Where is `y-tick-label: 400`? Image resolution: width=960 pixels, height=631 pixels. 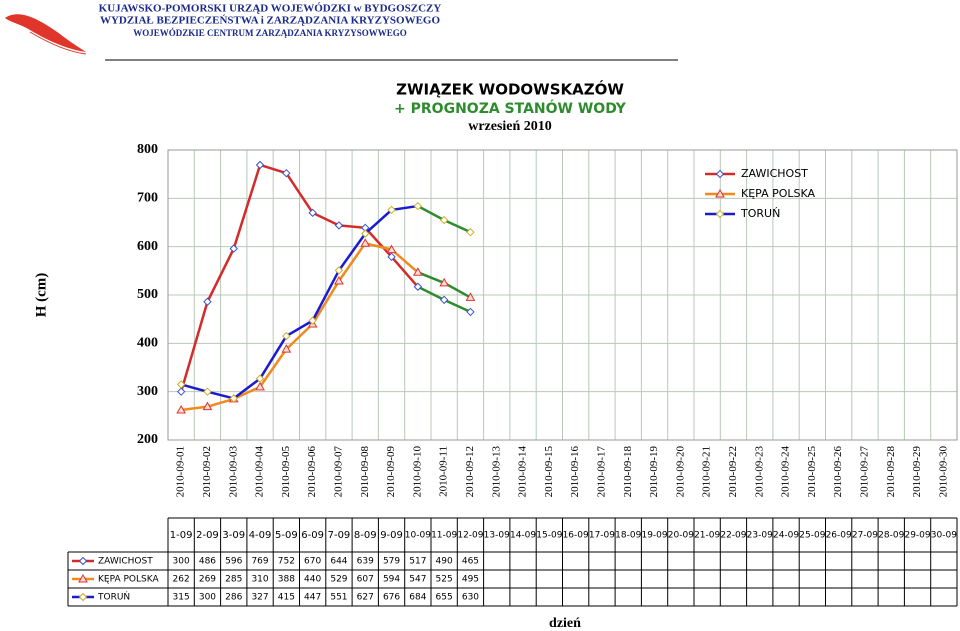 y-tick-label: 400 is located at coordinates (147, 343).